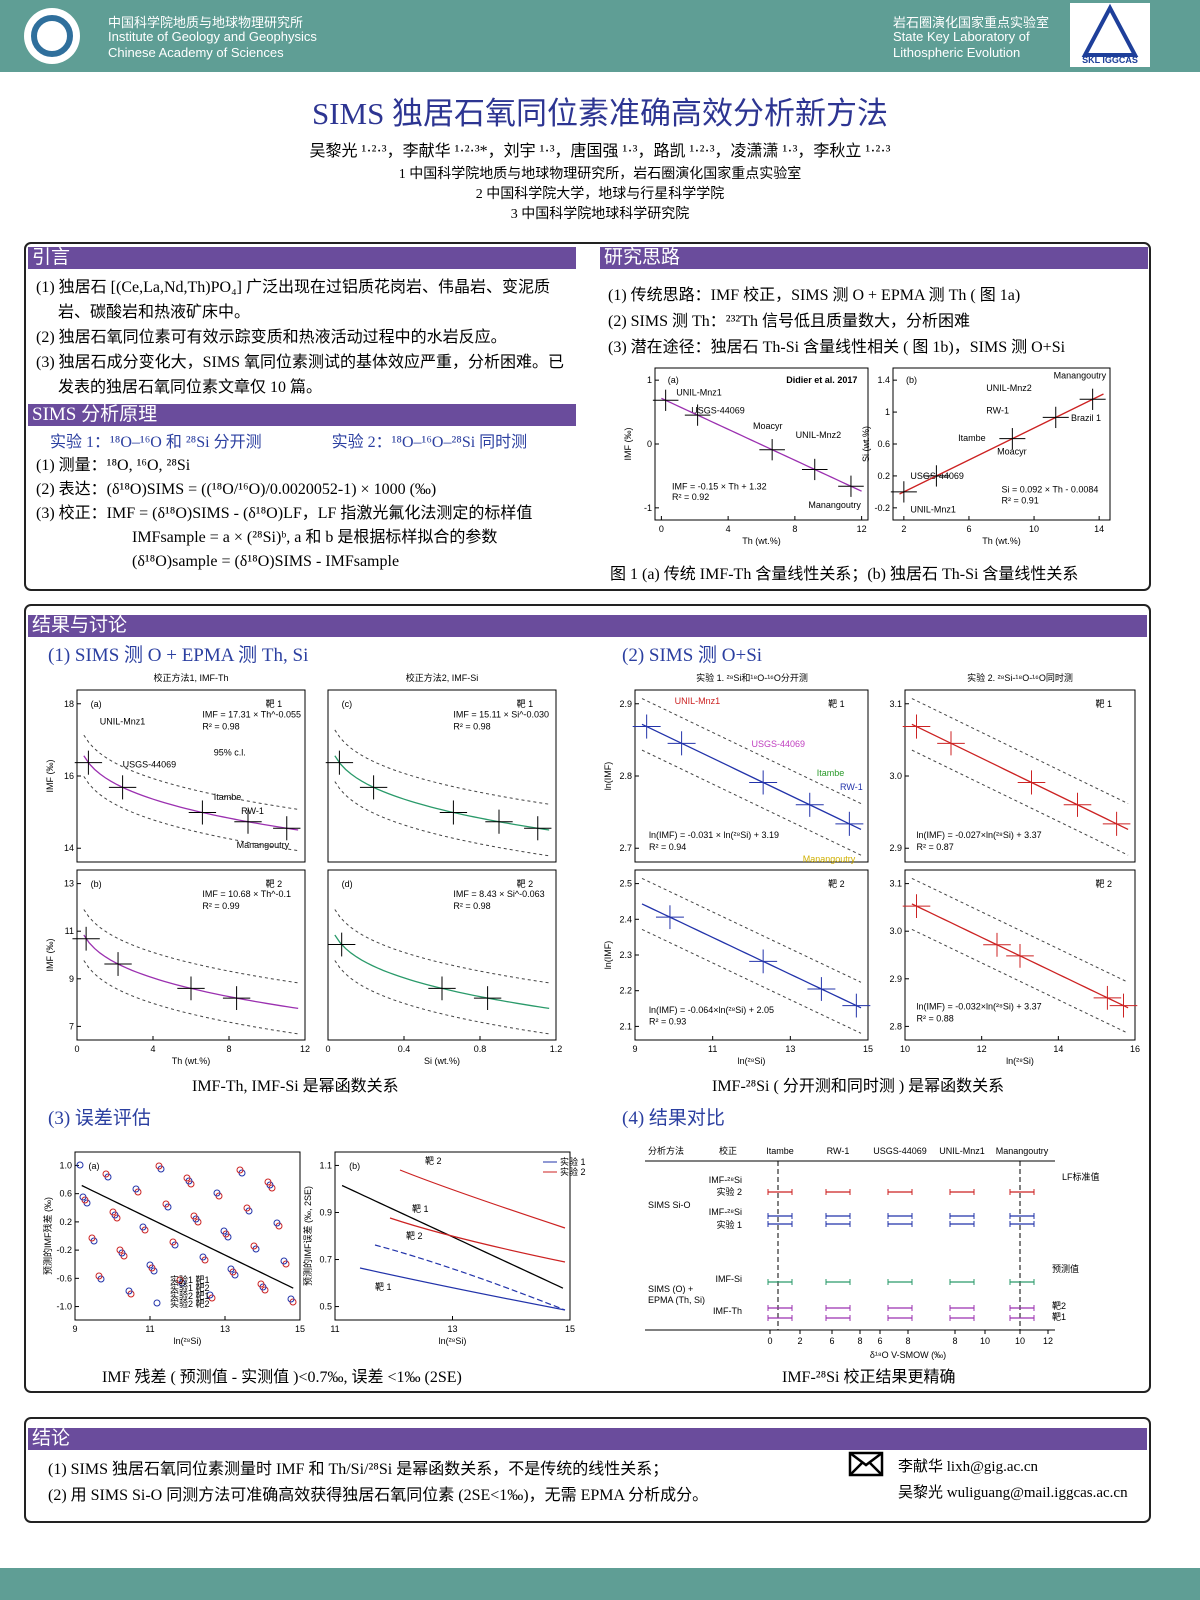  Describe the element at coordinates (573, 1171) in the screenshot. I see `legend-entry: 实验 2` at that location.